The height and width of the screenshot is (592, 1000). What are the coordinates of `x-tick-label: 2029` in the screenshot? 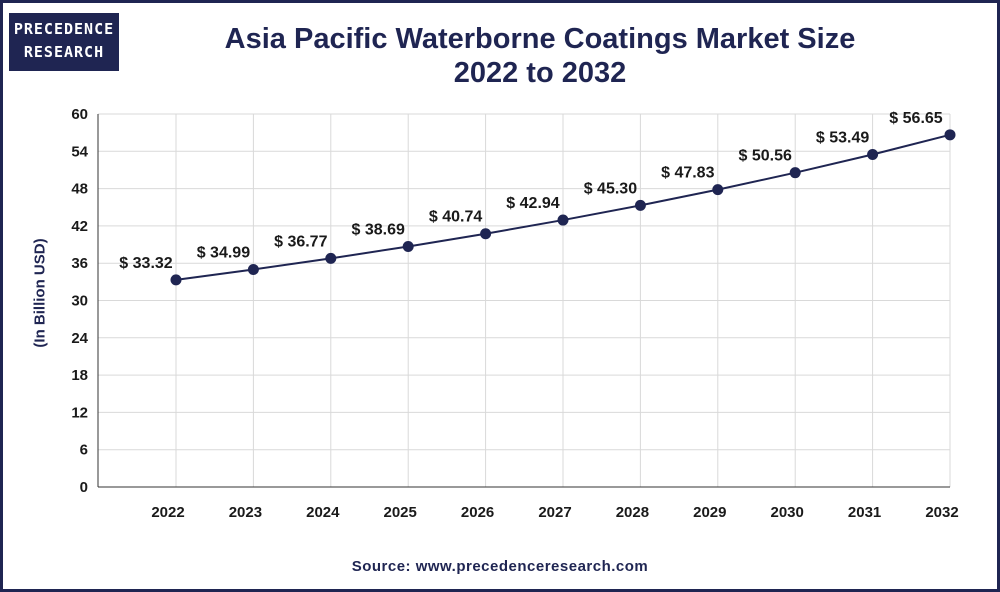 It's located at (709, 512).